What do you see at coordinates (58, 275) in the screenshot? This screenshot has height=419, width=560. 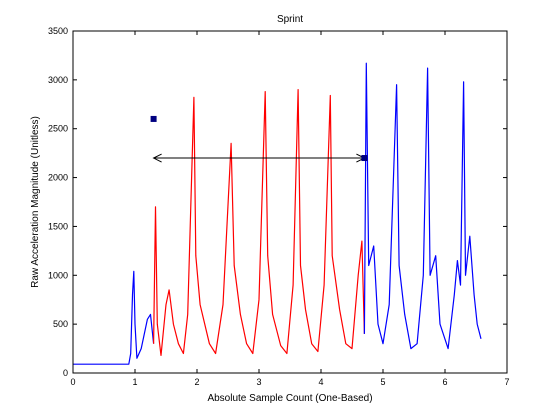 I see `y-tick-label: 1000` at bounding box center [58, 275].